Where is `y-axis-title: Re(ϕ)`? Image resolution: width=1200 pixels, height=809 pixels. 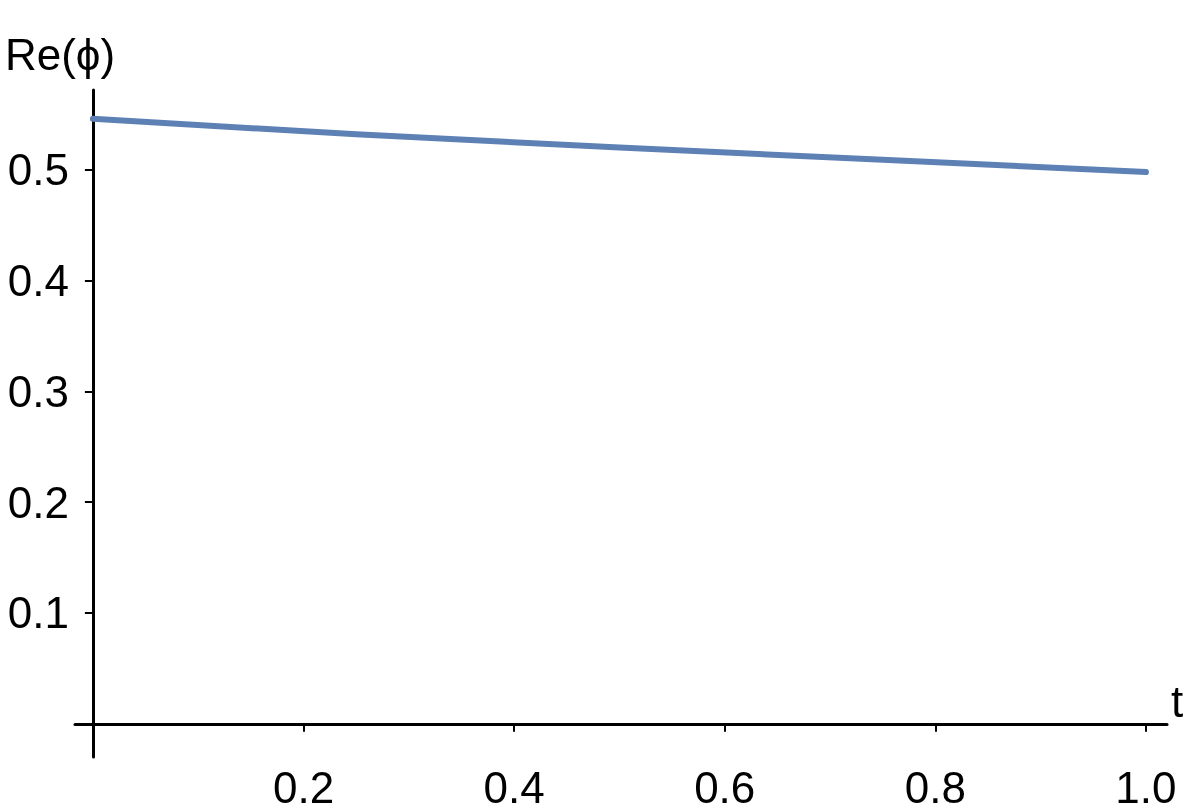
y-axis-title: Re(ϕ) is located at coordinates (60, 54).